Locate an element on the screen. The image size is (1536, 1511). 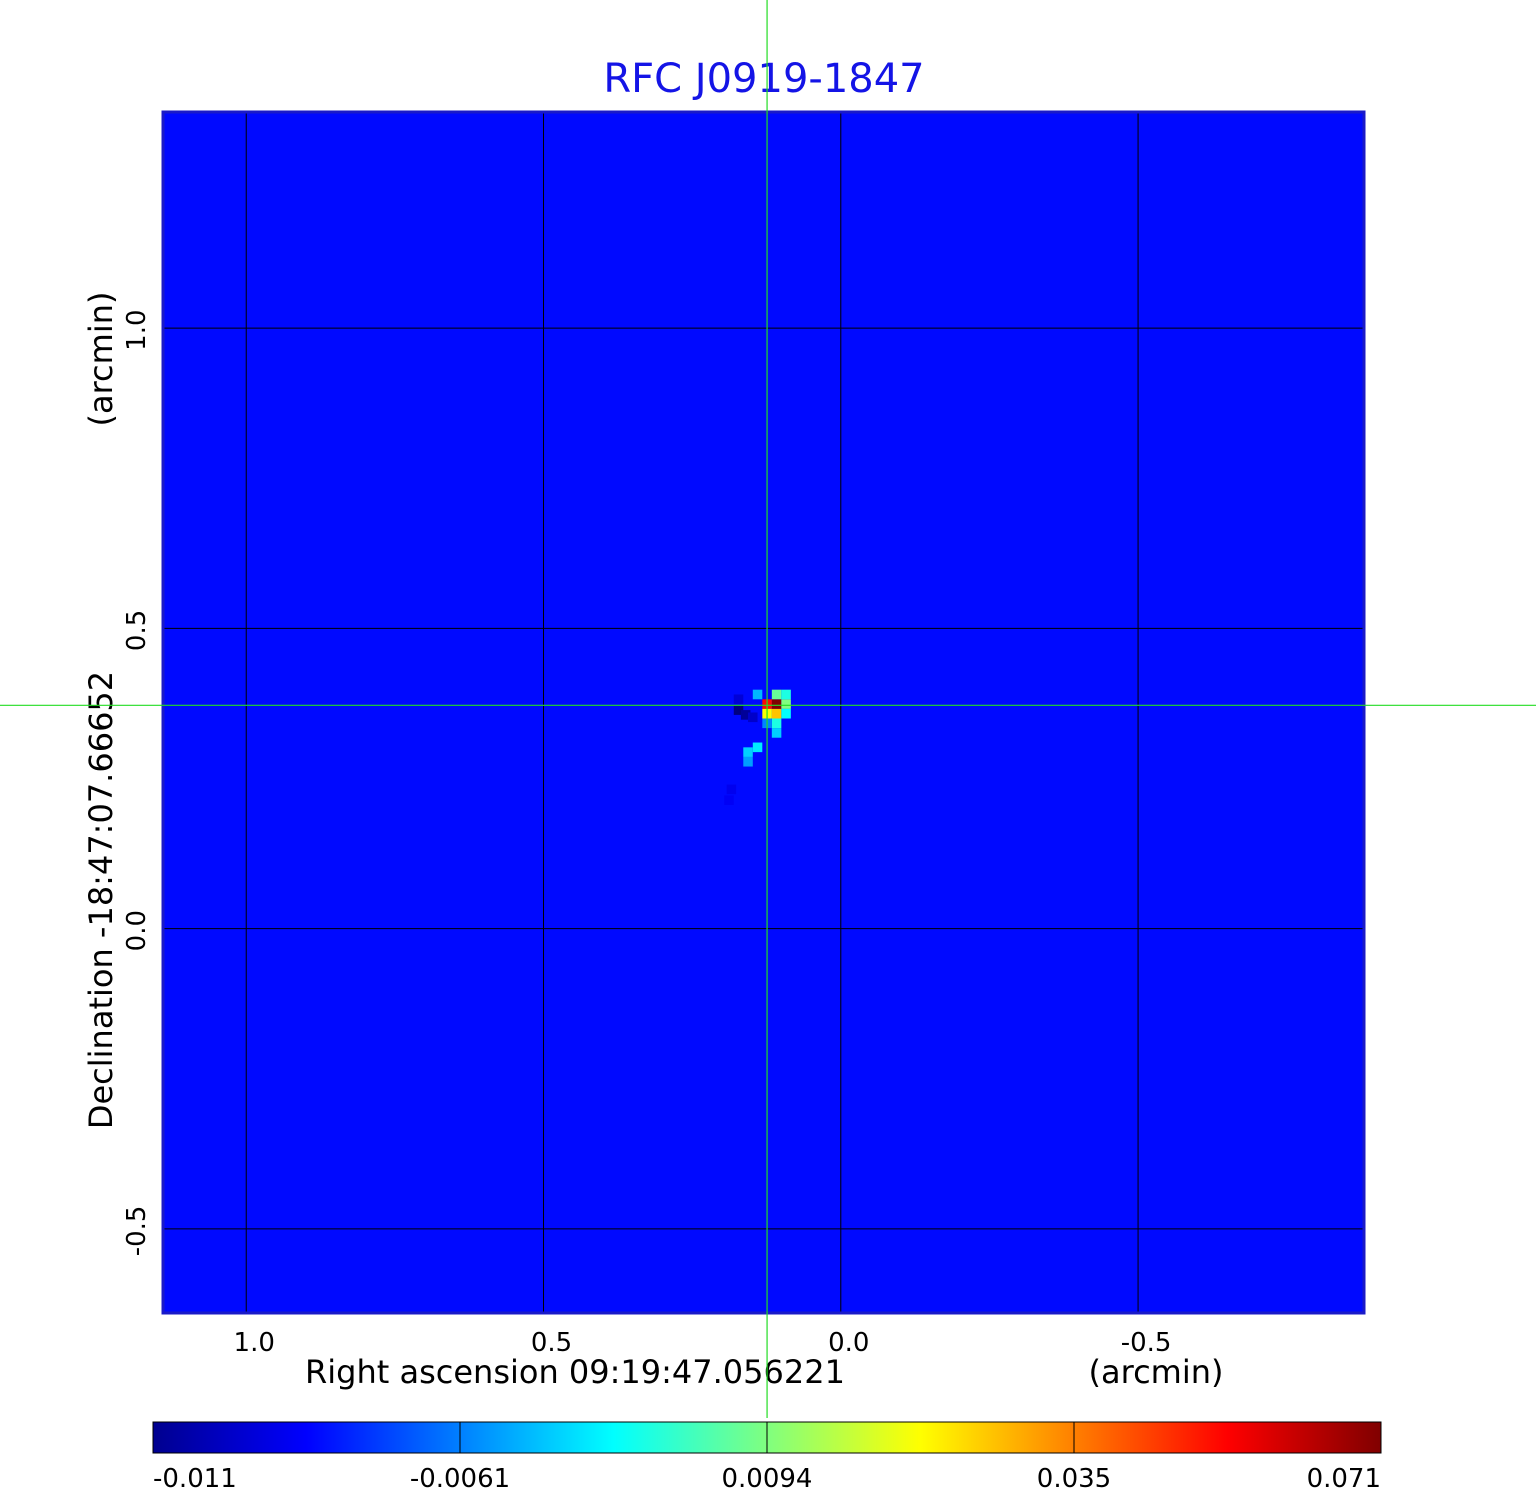
y-tick-labels: 1.0 0.5 0.0 -0.5 is located at coordinates (137, 783).